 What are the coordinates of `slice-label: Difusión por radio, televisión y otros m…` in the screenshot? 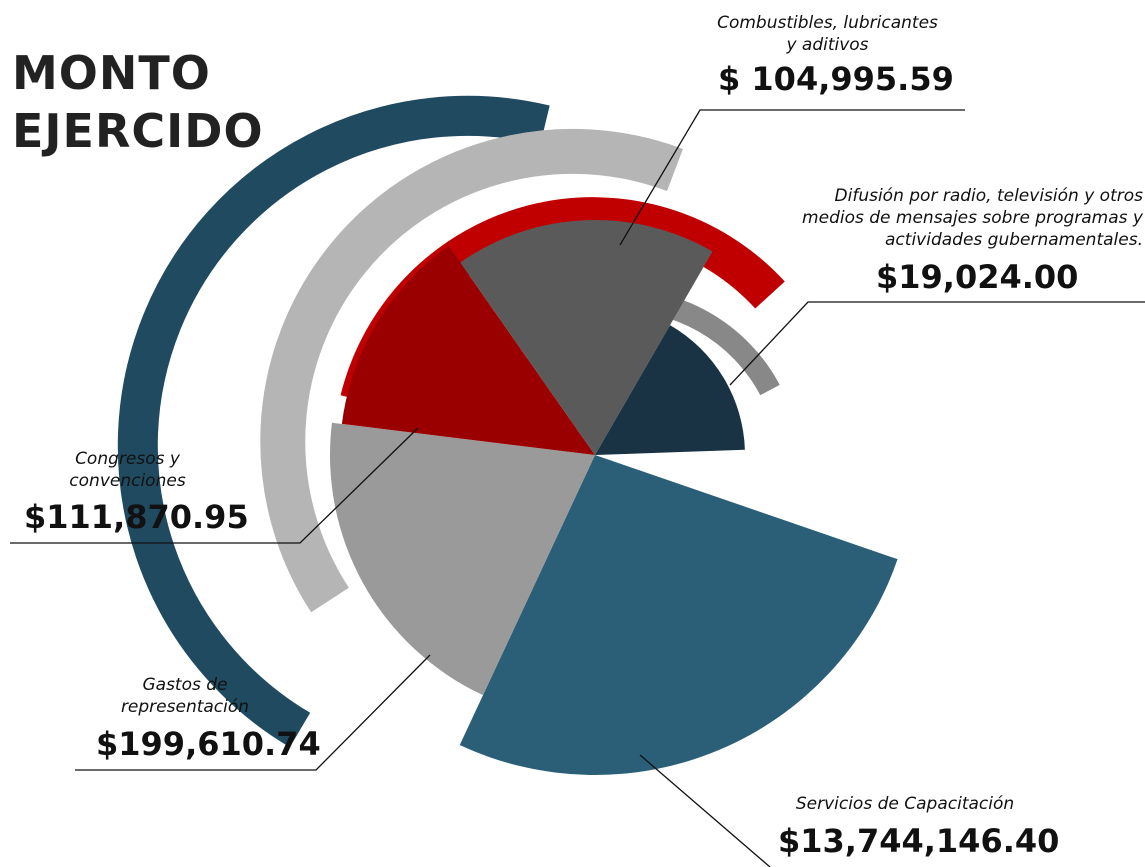 It's located at (972, 218).